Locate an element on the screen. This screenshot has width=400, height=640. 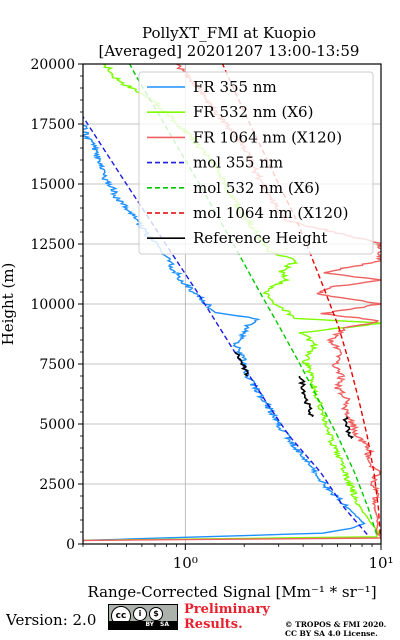
preliminary-notice: Preliminary Results. is located at coordinates (227, 617).